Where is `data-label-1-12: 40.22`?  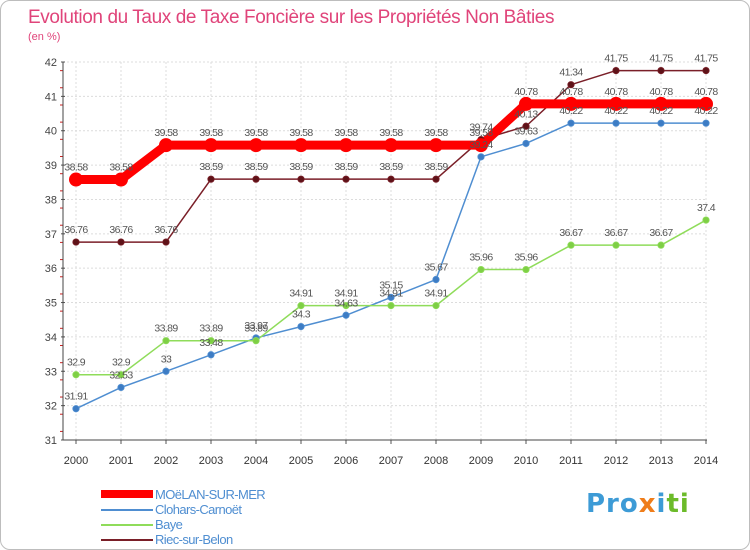
data-label-1-12: 40.22 is located at coordinates (616, 111).